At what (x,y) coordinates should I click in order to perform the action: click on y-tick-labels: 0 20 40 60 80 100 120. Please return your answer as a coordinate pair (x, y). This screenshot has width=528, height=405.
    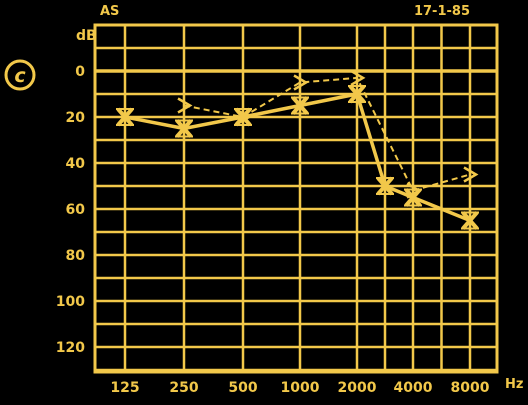
    Looking at the image, I should click on (70, 210).